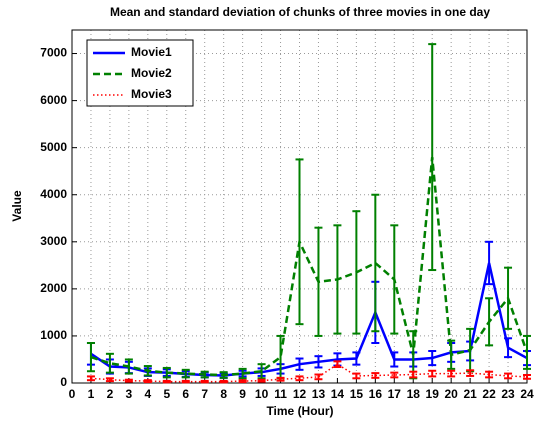 The image size is (547, 423). What do you see at coordinates (451, 394) in the screenshot?
I see `x-tick-label: 20` at bounding box center [451, 394].